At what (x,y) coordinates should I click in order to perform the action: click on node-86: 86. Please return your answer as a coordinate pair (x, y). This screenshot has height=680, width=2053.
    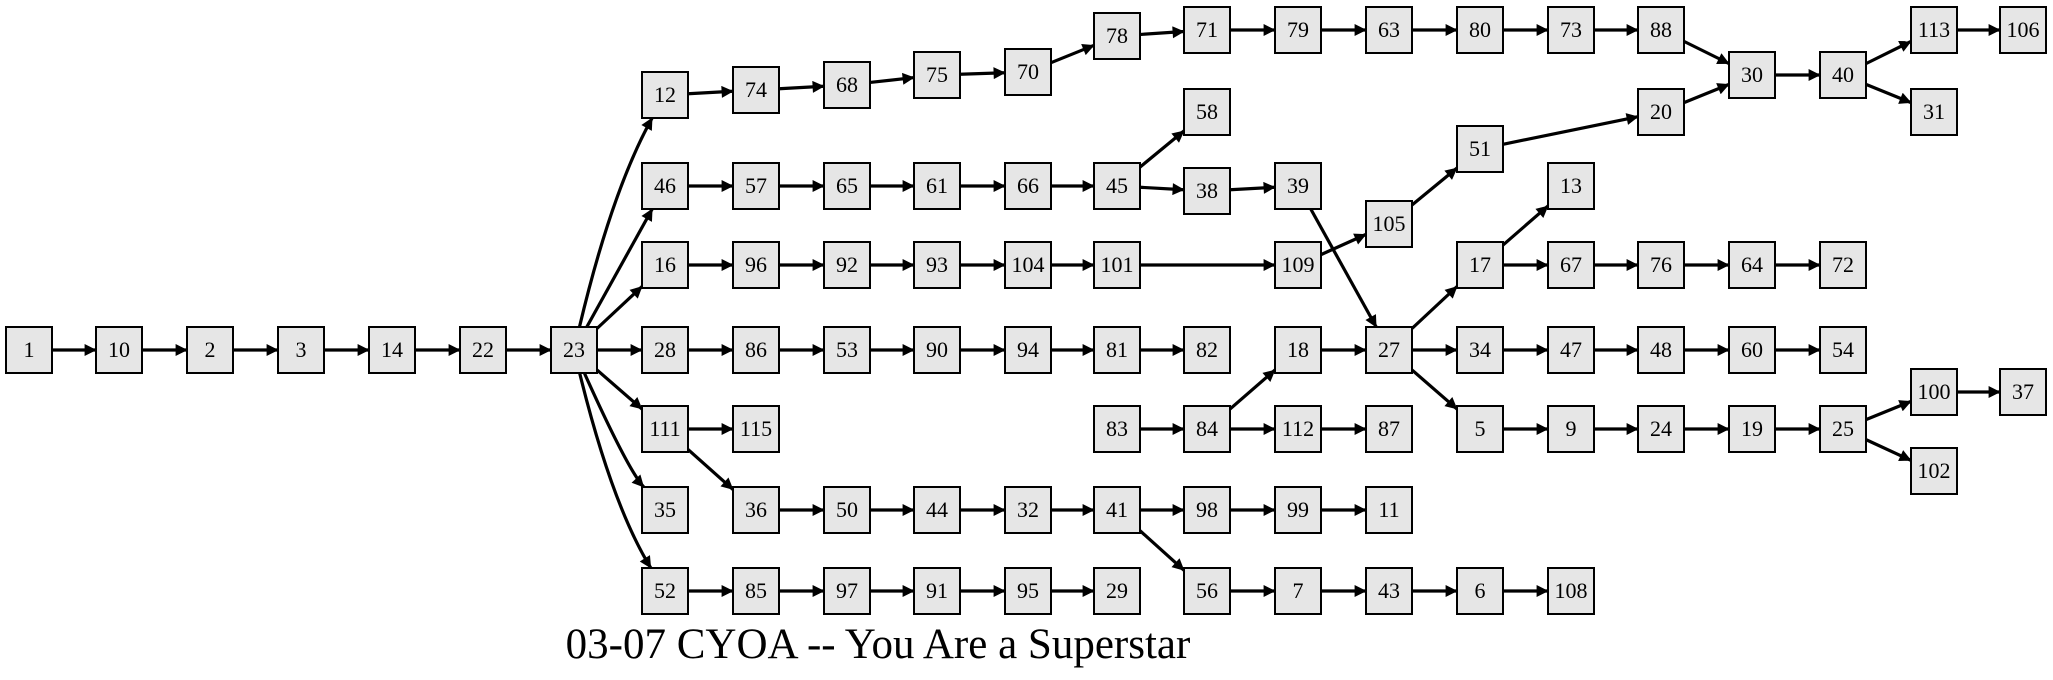
    Looking at the image, I should click on (756, 350).